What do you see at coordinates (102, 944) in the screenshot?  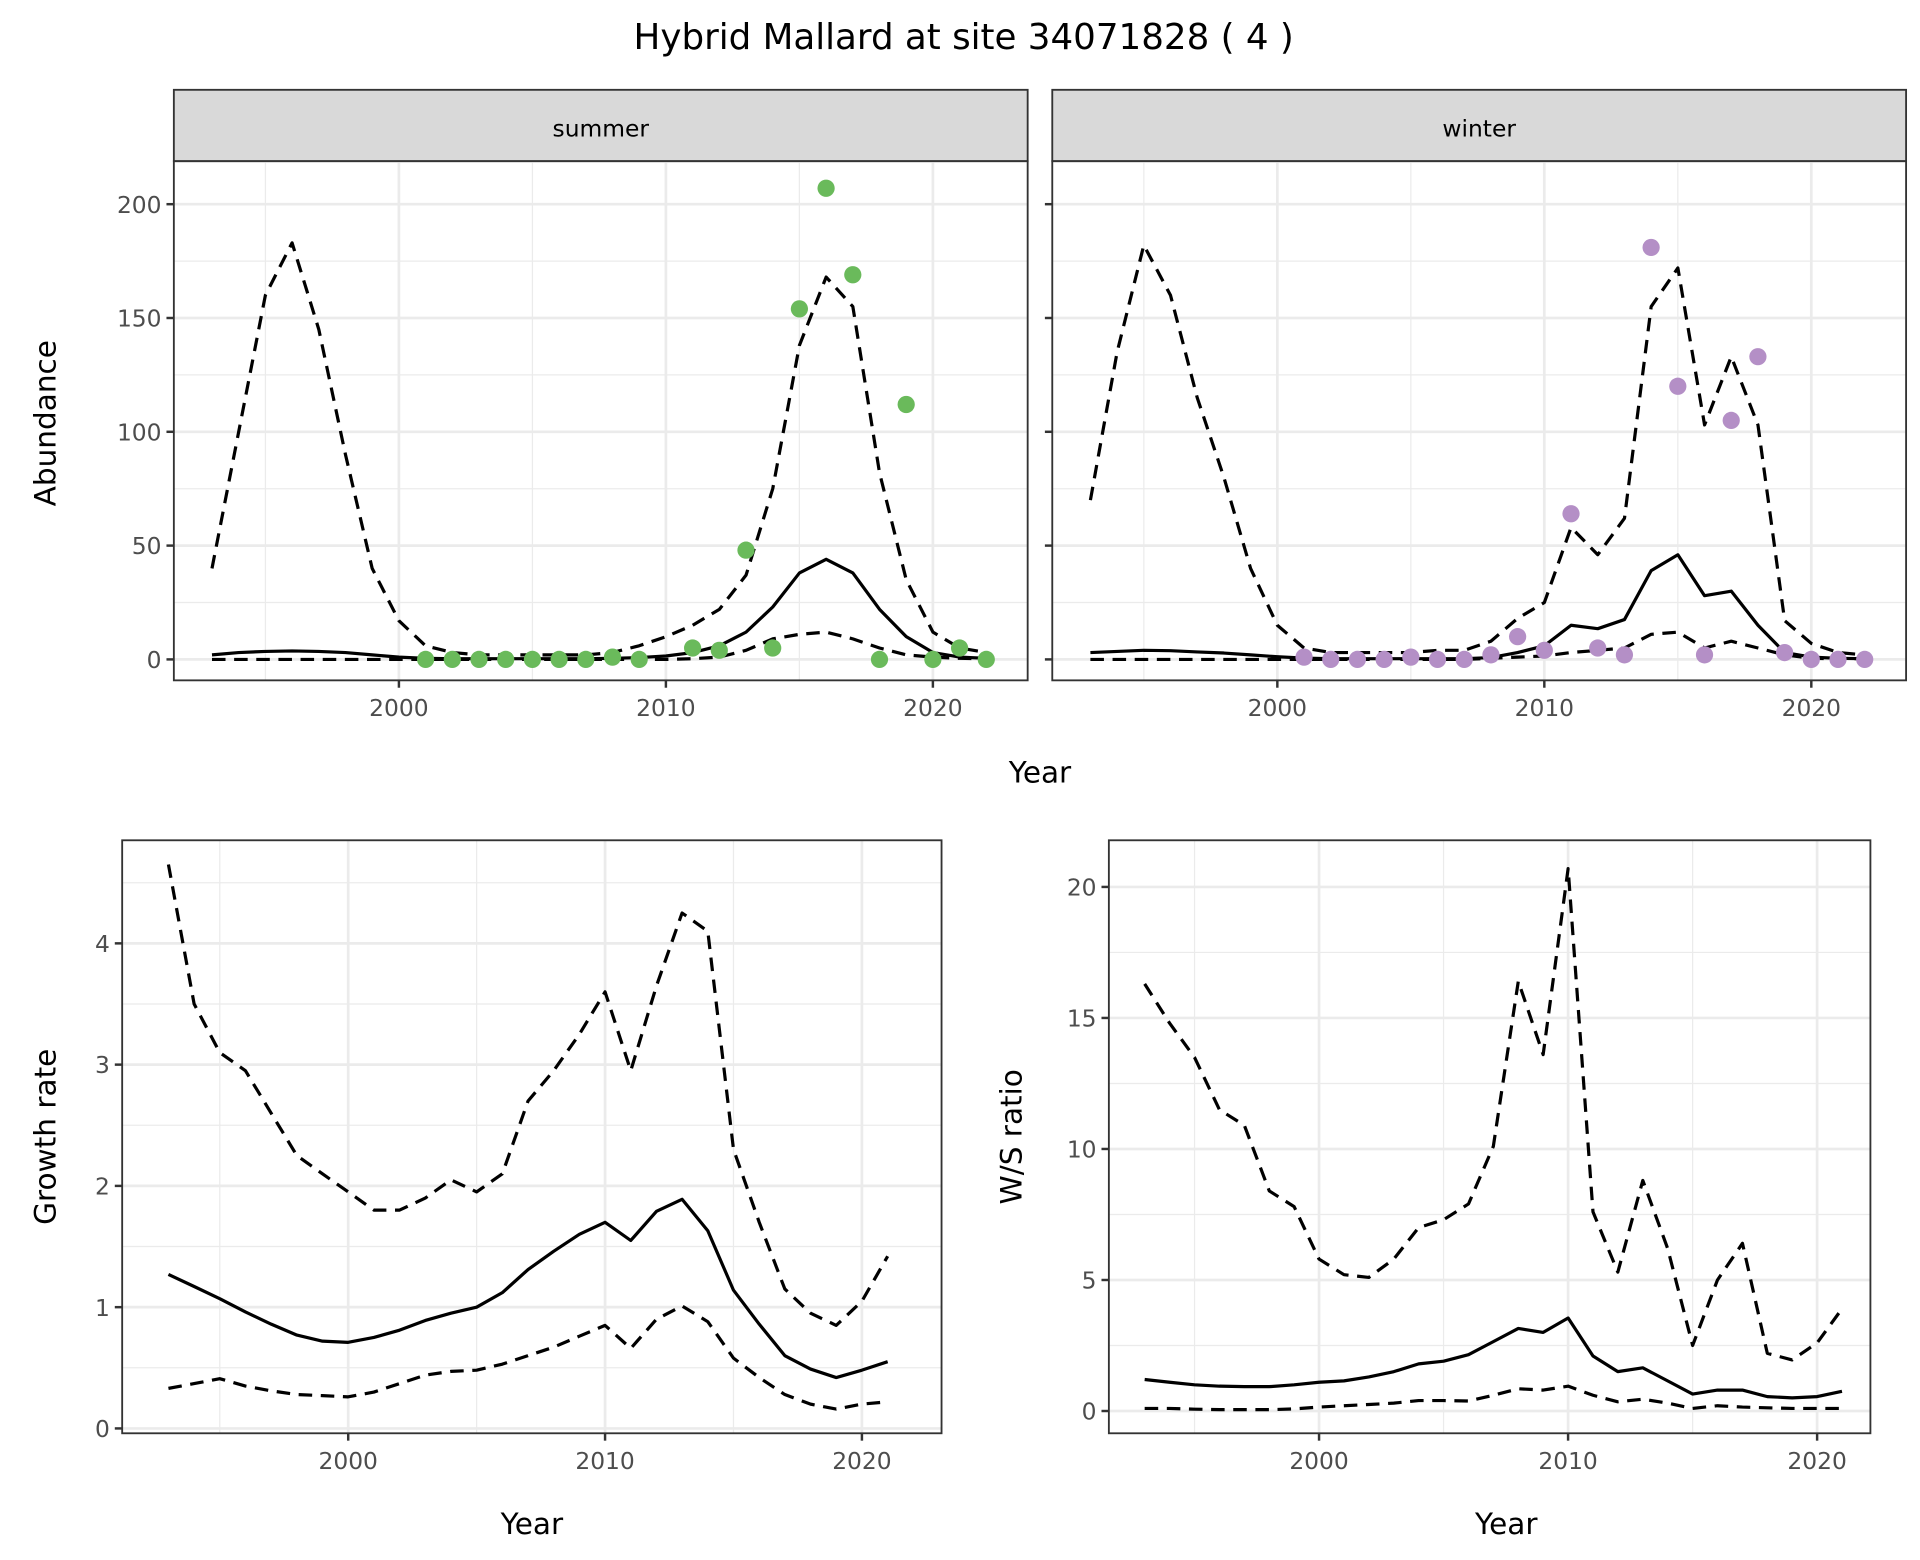 I see `y-tick-label: 4` at bounding box center [102, 944].